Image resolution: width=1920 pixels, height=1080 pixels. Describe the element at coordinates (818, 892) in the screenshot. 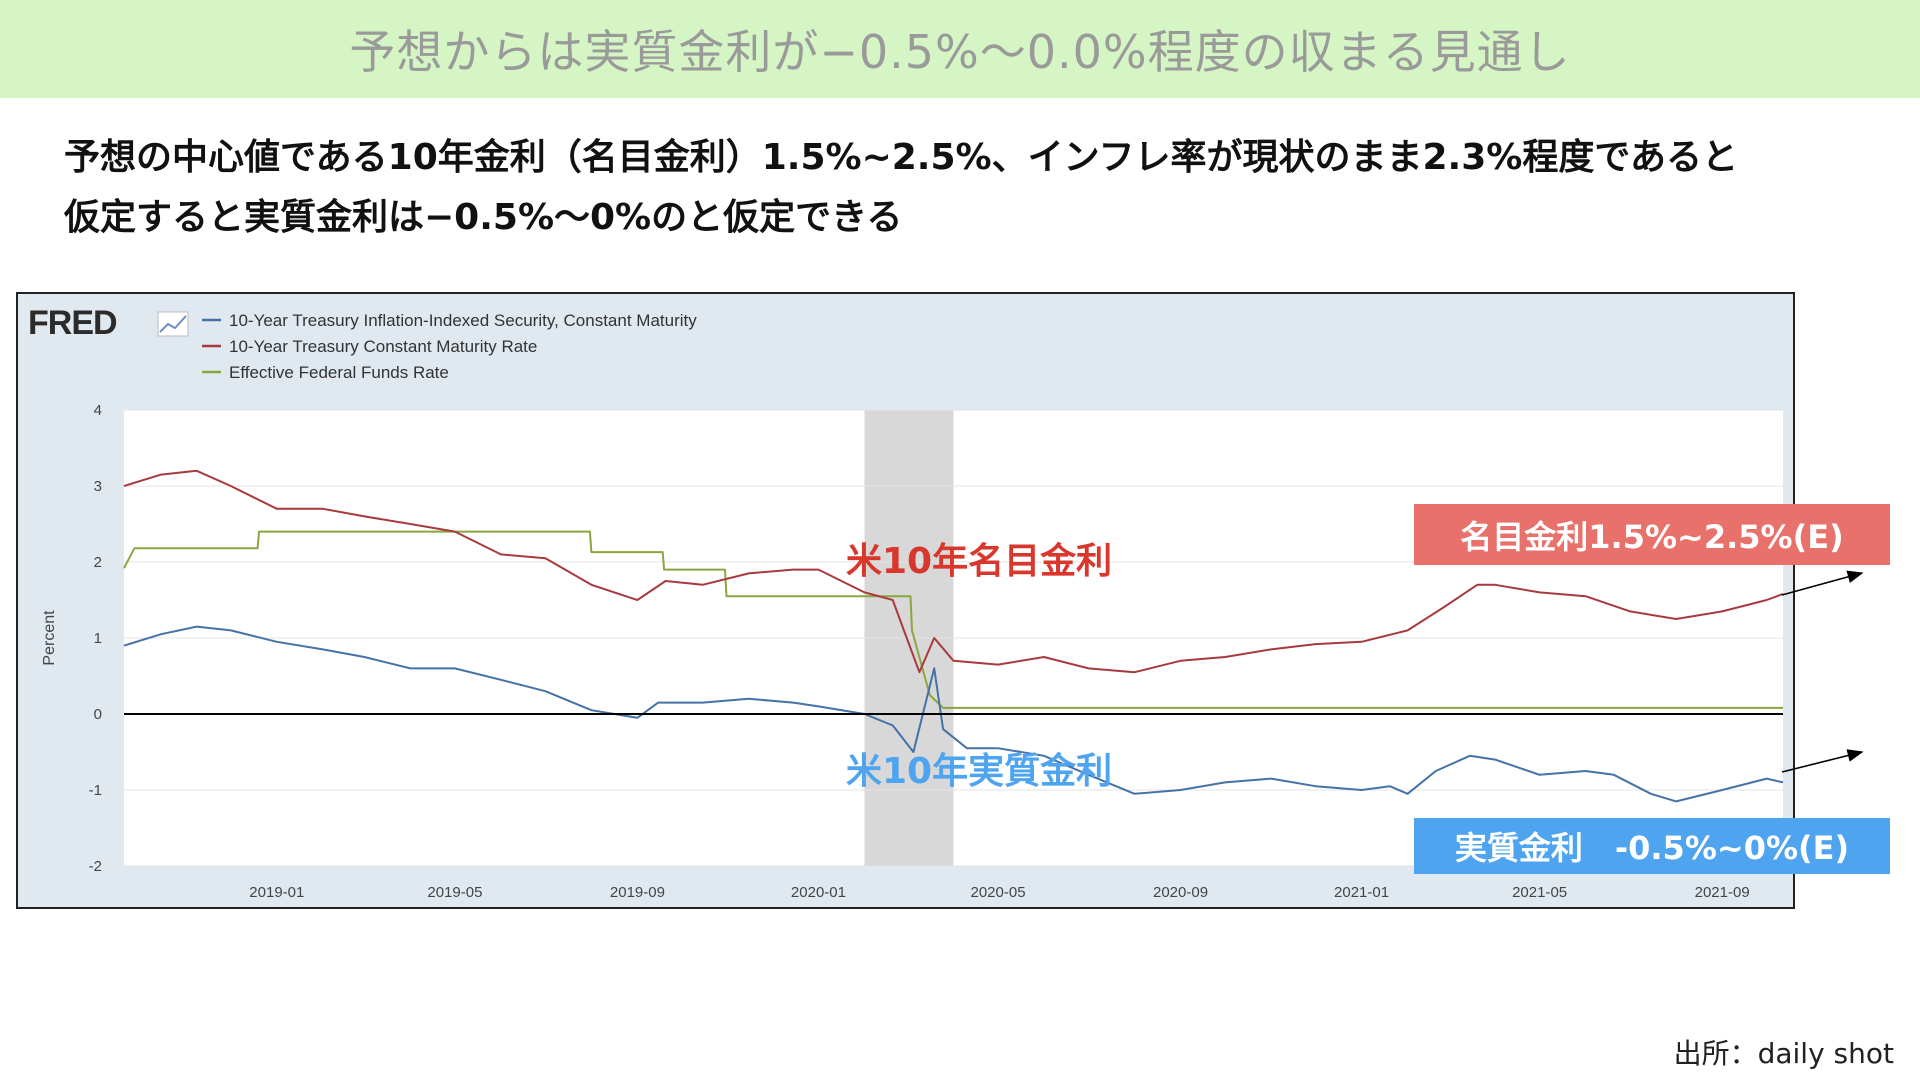

I see `x-tick-label: 2020-01` at that location.